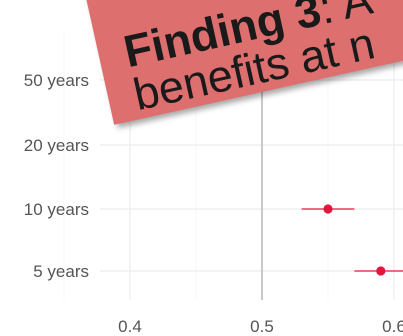 The image size is (403, 336). Describe the element at coordinates (56, 176) in the screenshot. I see `y-axis-labels: 5 years 10 years 20 years 50 years` at that location.